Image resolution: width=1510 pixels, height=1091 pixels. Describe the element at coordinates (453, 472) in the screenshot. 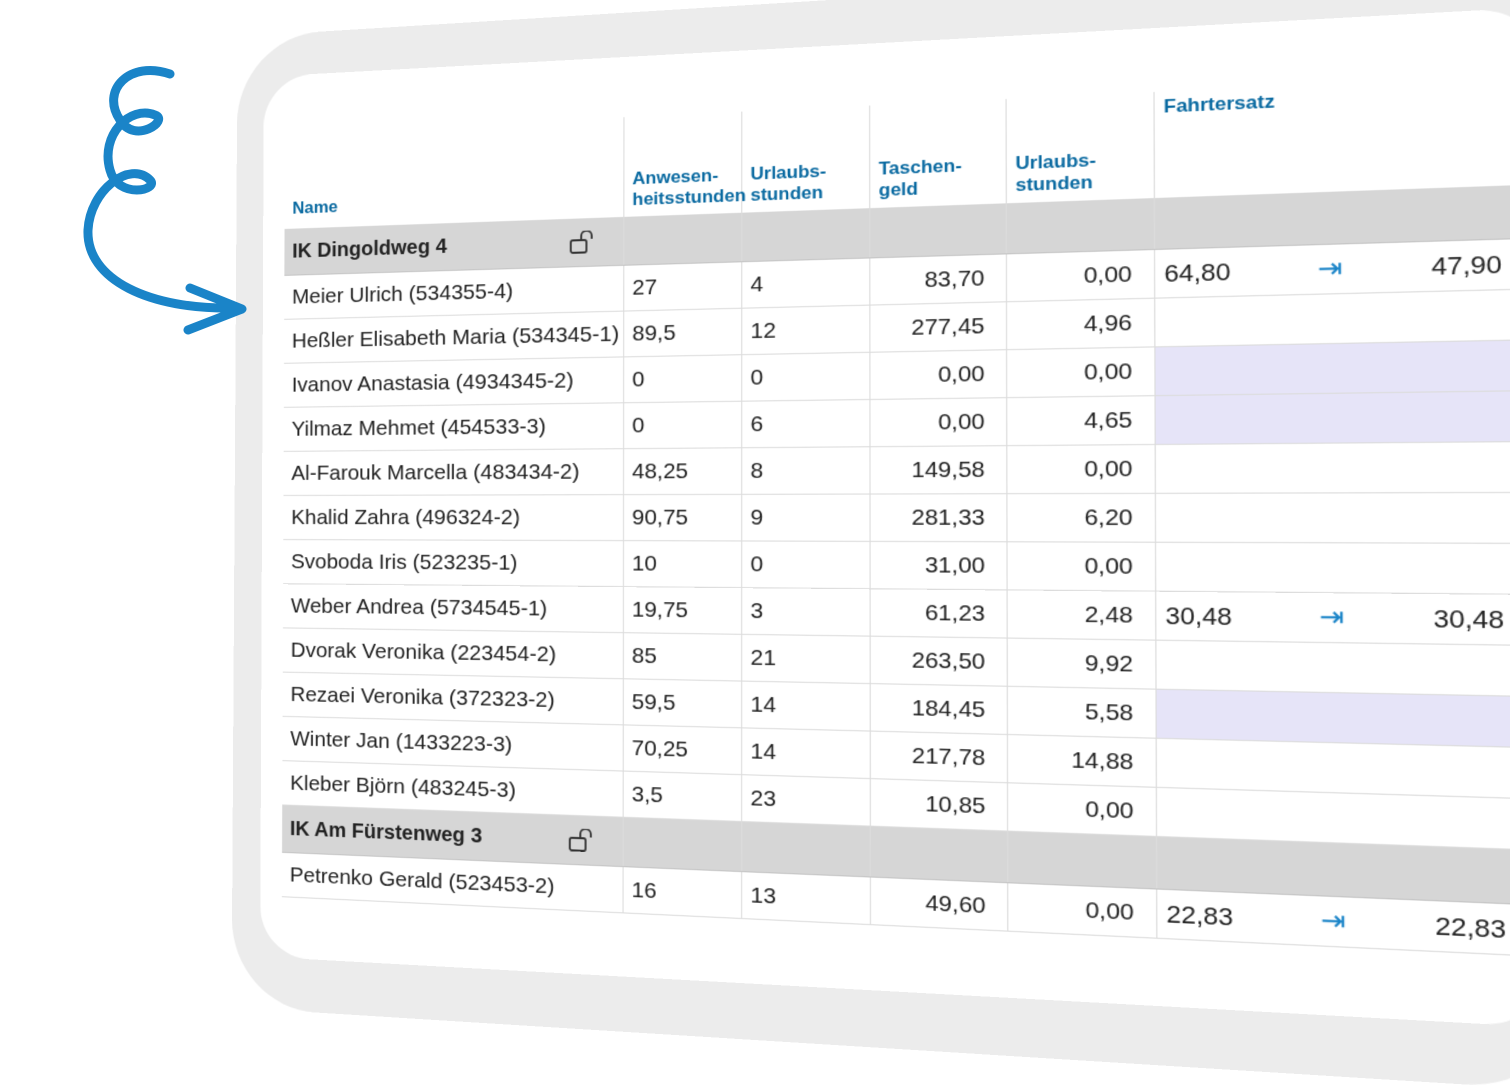

I see `employee-name: Al-Farouk Marcella (483434-2)` at that location.